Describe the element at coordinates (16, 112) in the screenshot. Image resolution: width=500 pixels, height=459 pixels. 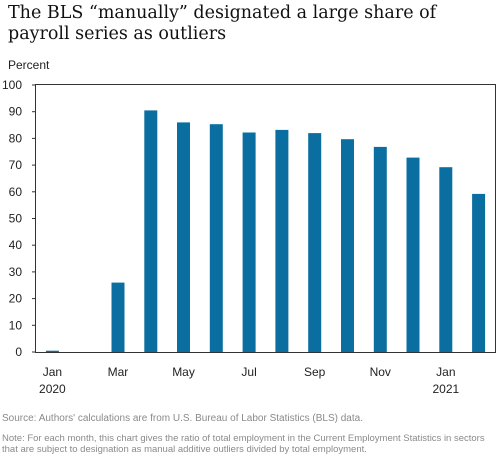
I see `y-tick-label: 90` at that location.